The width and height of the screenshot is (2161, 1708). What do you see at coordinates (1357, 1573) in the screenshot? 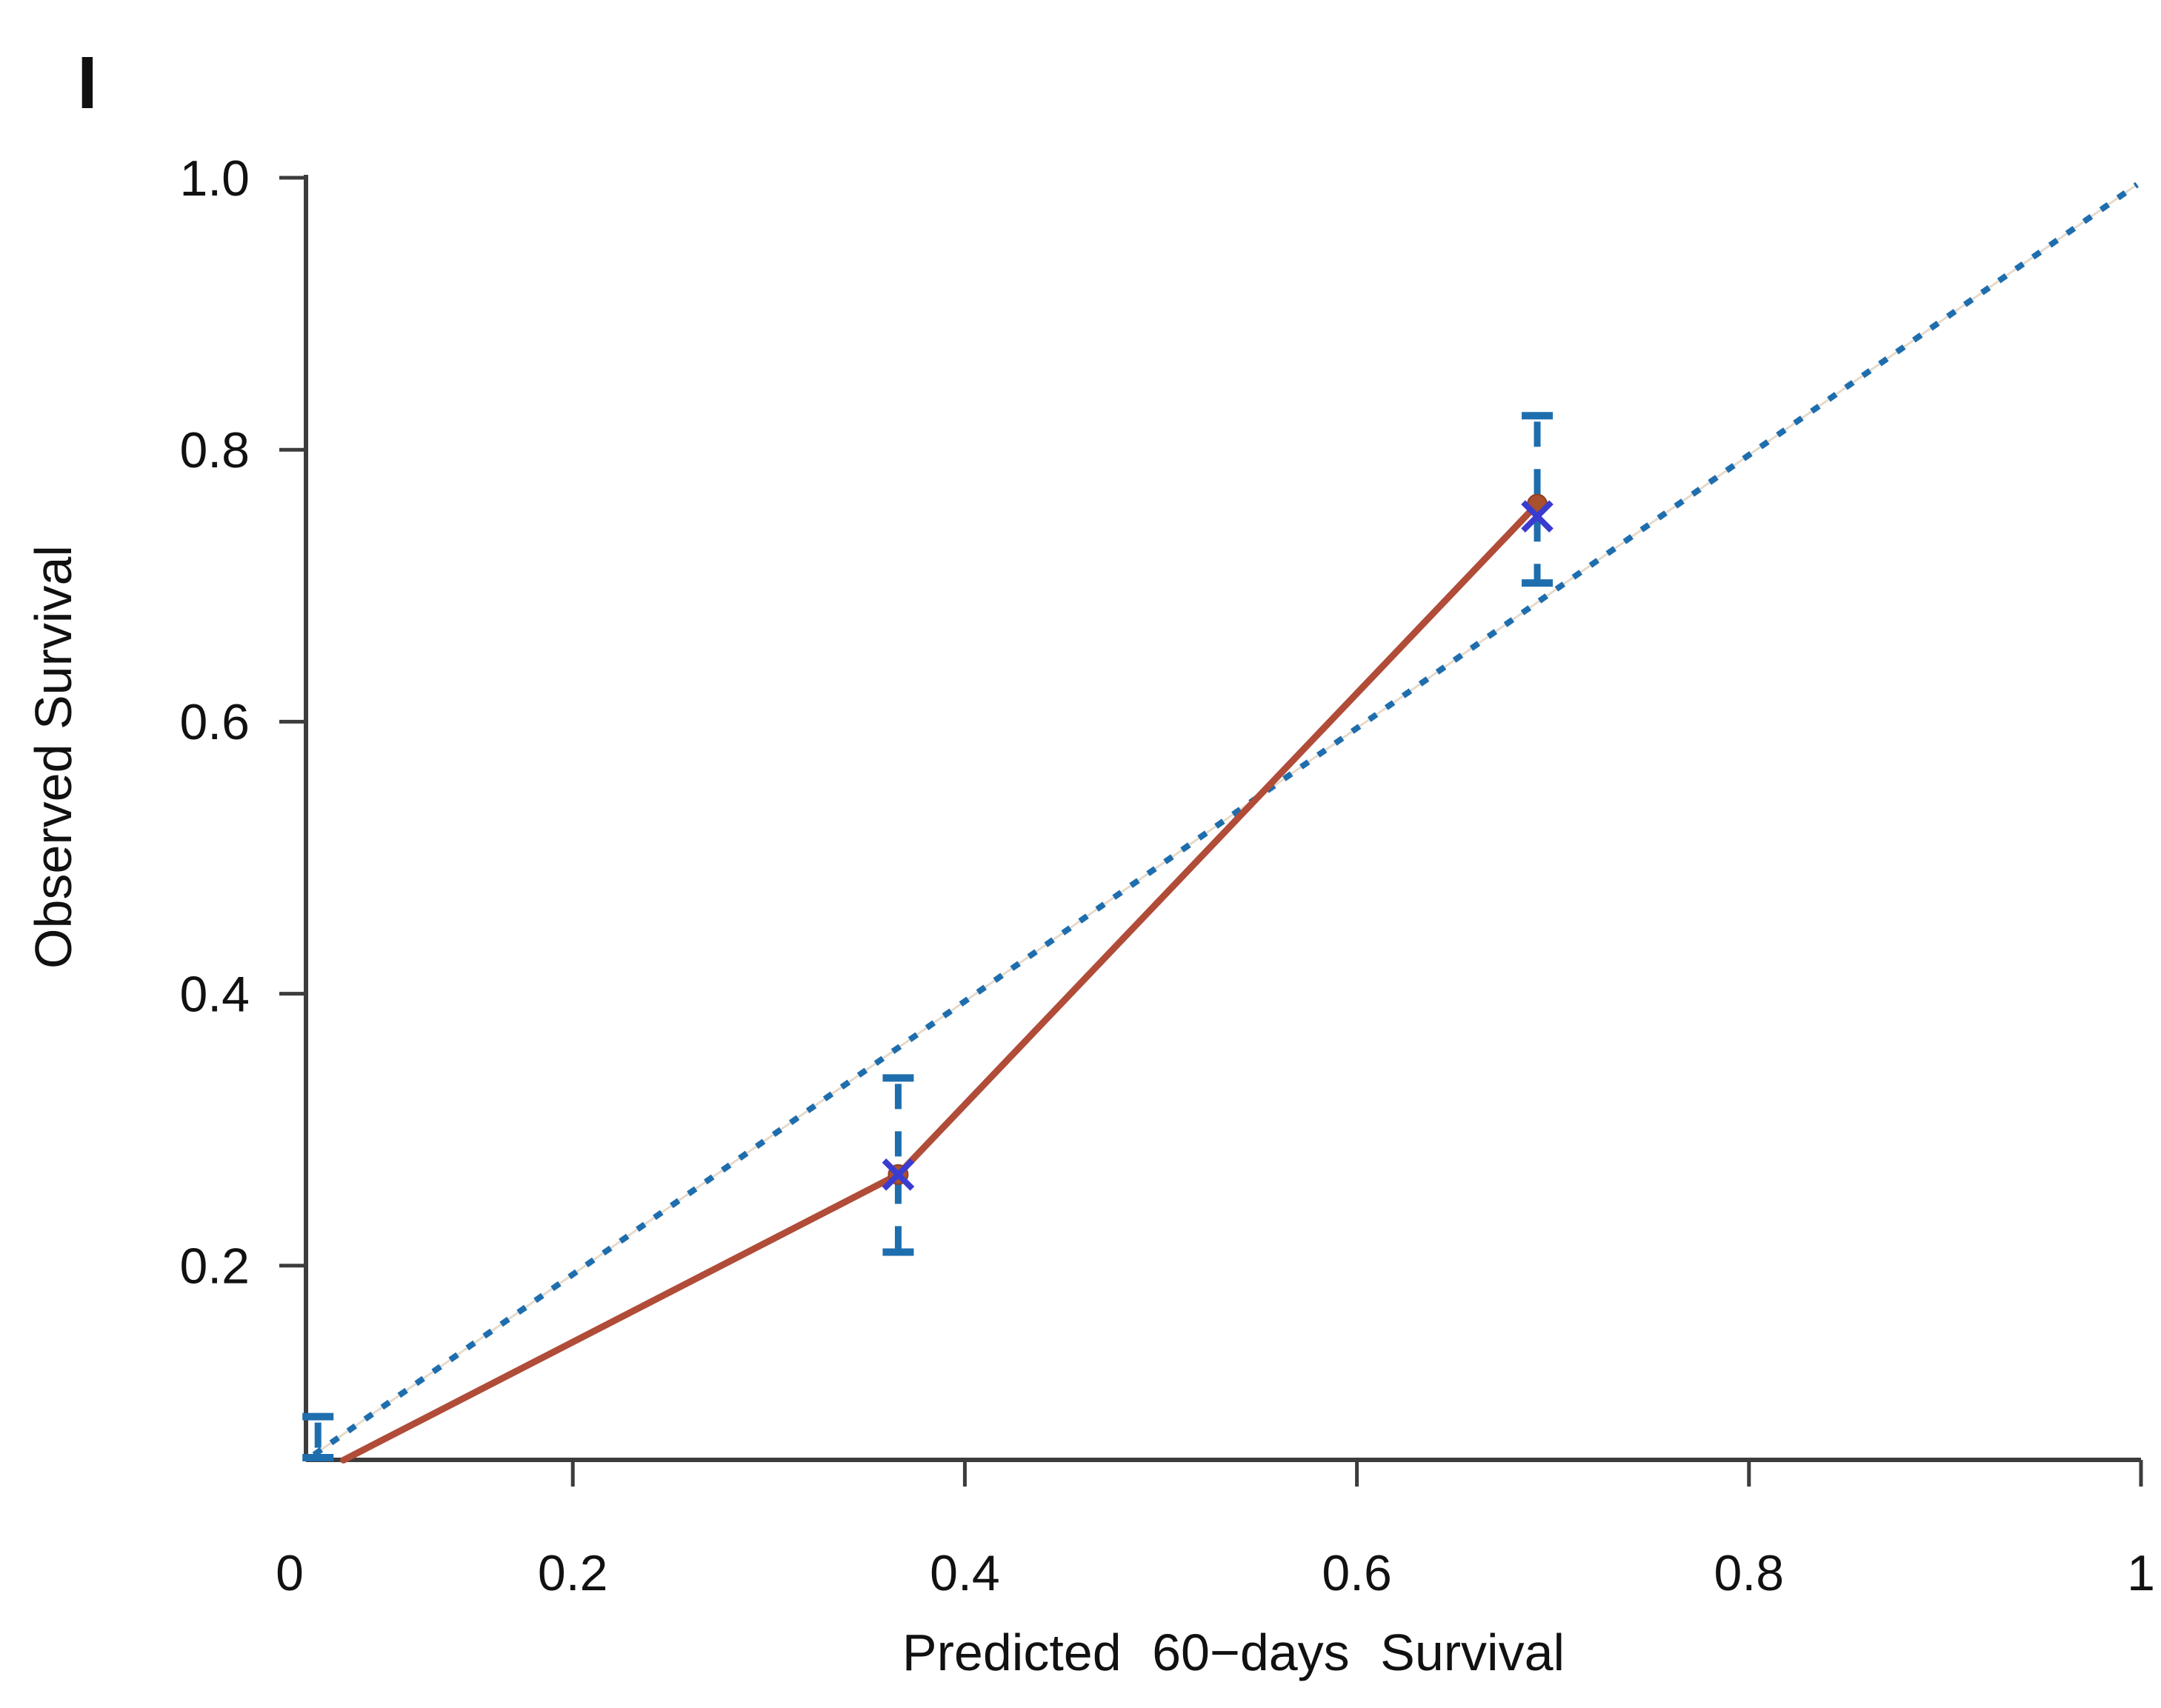
I see `x-tick-label: 0.6` at bounding box center [1357, 1573].